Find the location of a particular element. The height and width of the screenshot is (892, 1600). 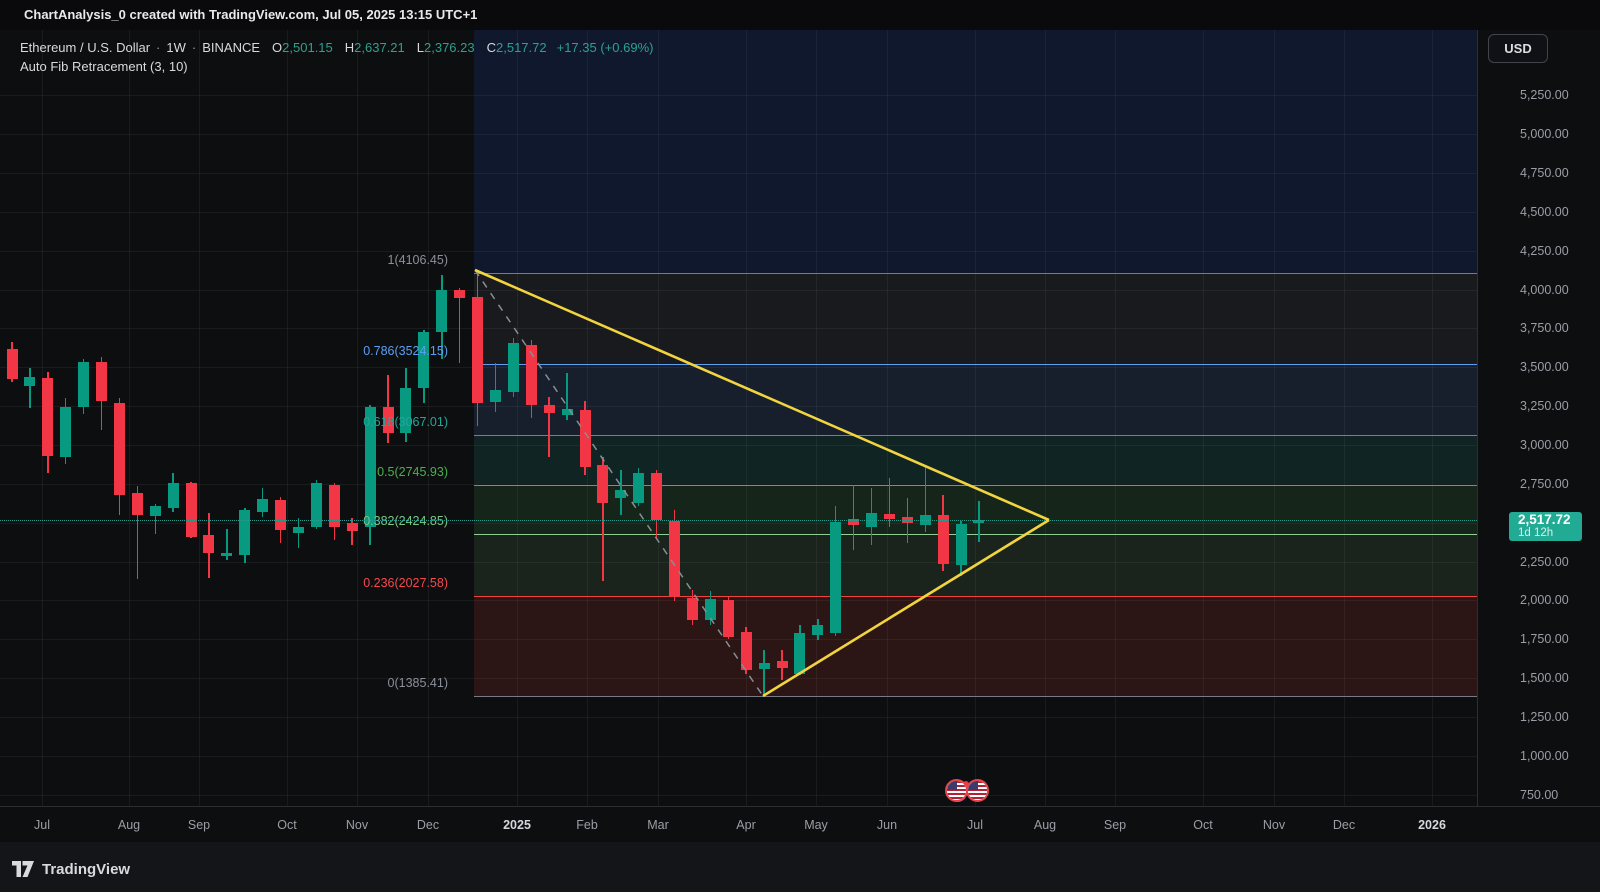

price-tick-label: 2,750.00 is located at coordinates (1544, 483).